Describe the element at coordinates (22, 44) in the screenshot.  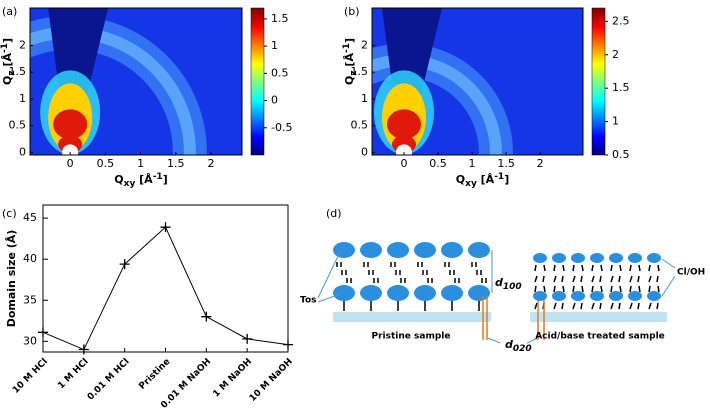
I see `y-tick-label: 2` at that location.